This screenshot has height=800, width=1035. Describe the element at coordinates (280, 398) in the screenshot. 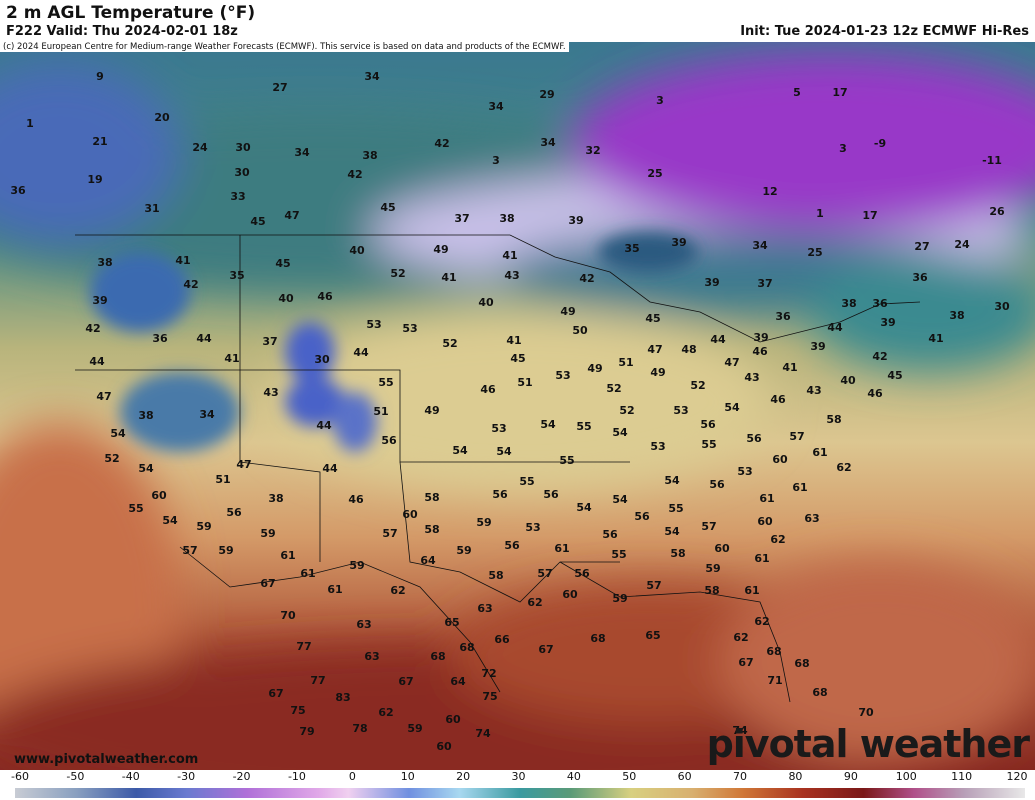

I see `border` at that location.